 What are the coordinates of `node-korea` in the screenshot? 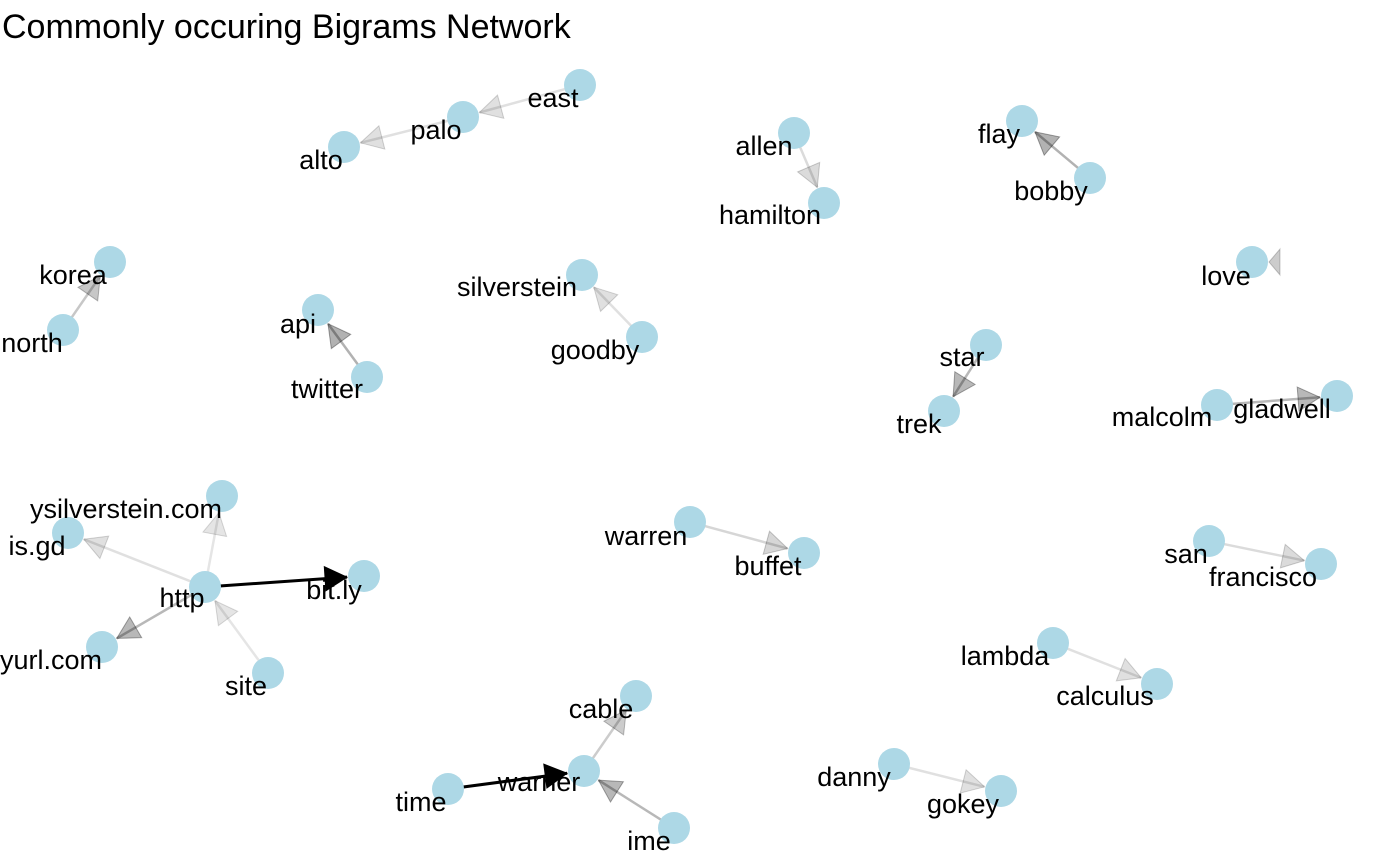 It's located at (110, 262).